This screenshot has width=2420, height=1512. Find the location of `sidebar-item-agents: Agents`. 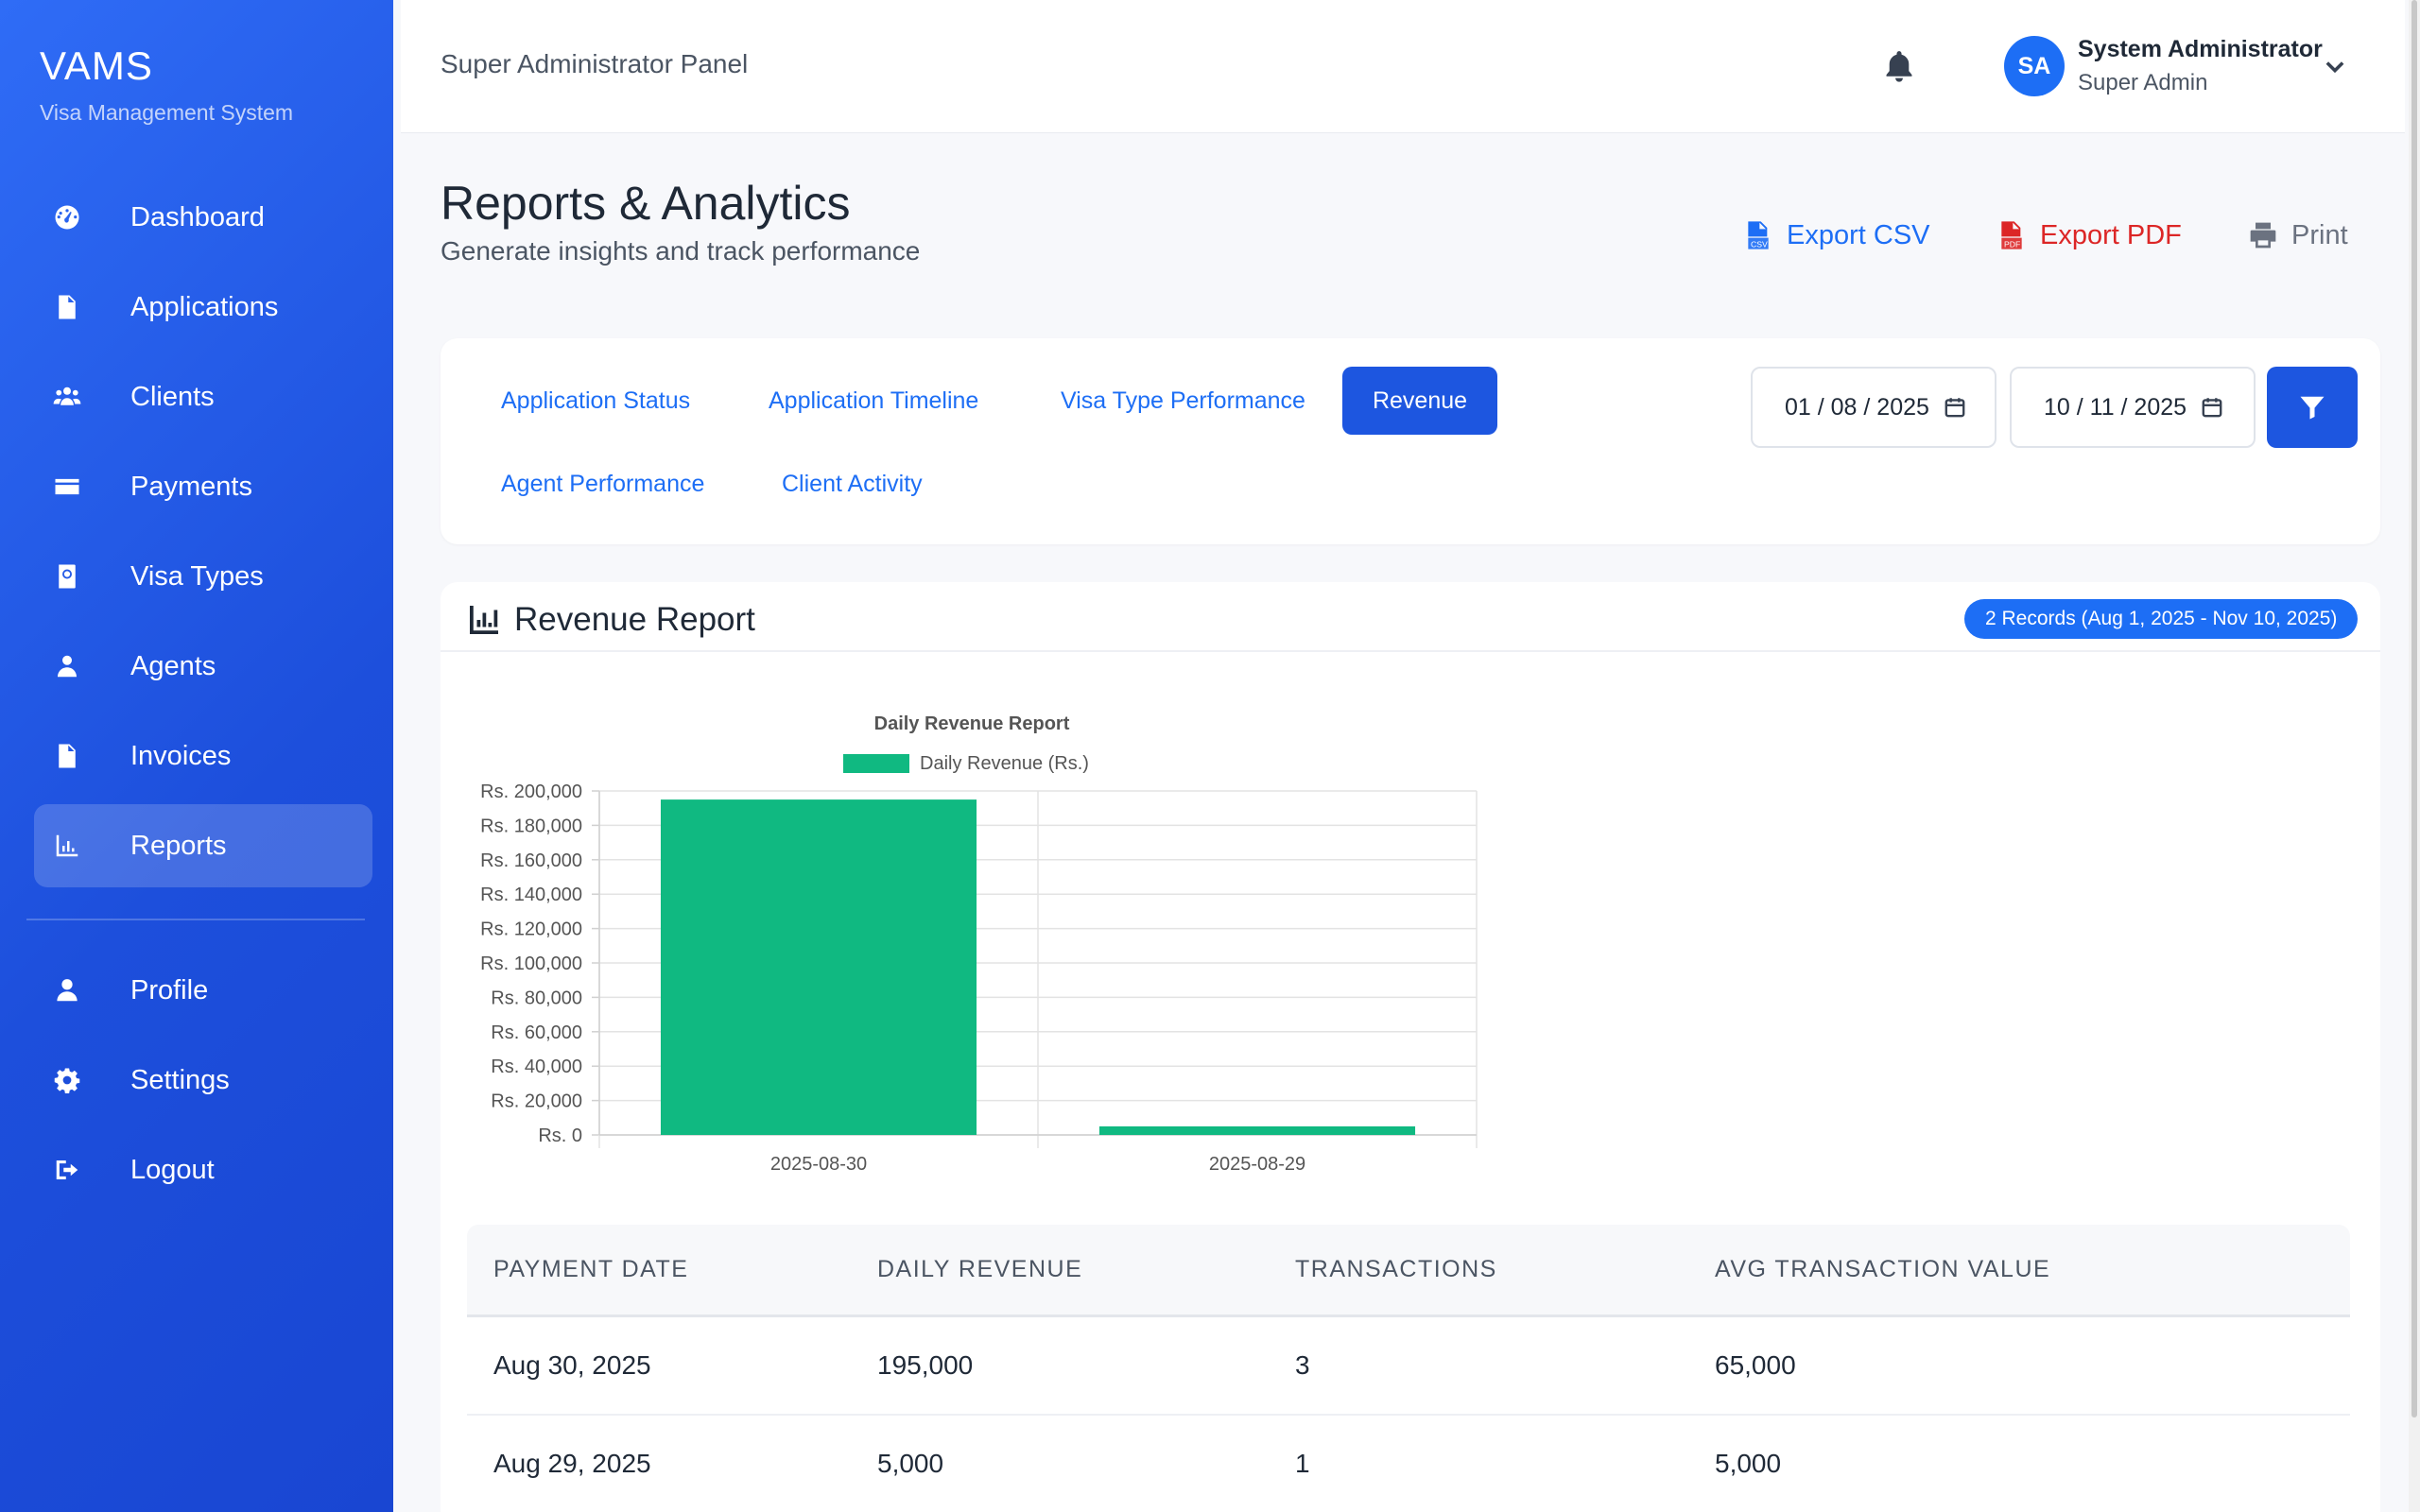

sidebar-item-agents: Agents is located at coordinates (203, 666).